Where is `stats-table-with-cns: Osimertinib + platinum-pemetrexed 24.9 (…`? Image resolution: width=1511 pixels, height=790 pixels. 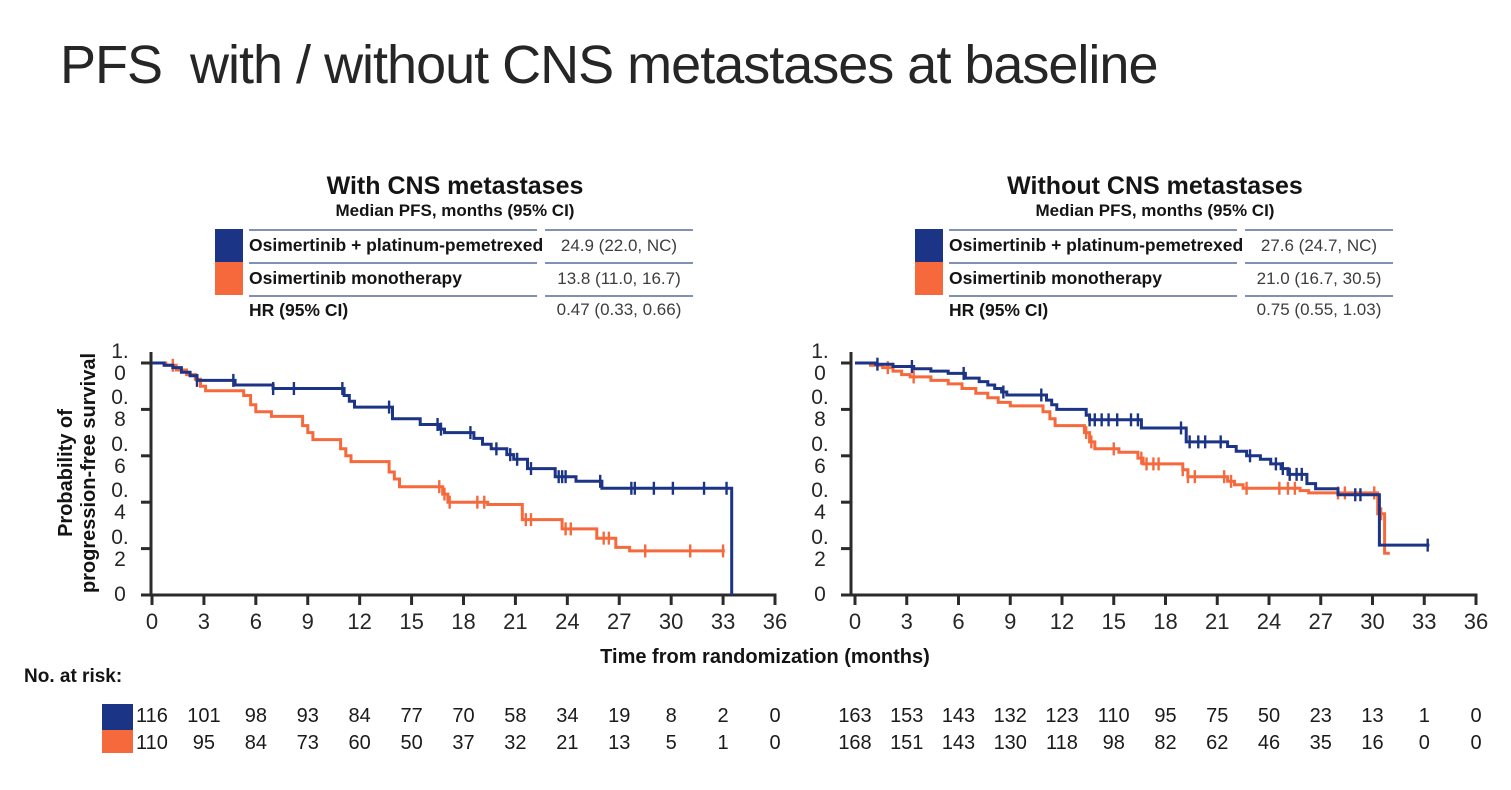 stats-table-with-cns: Osimertinib + platinum-pemetrexed 24.9 (… is located at coordinates (454, 279).